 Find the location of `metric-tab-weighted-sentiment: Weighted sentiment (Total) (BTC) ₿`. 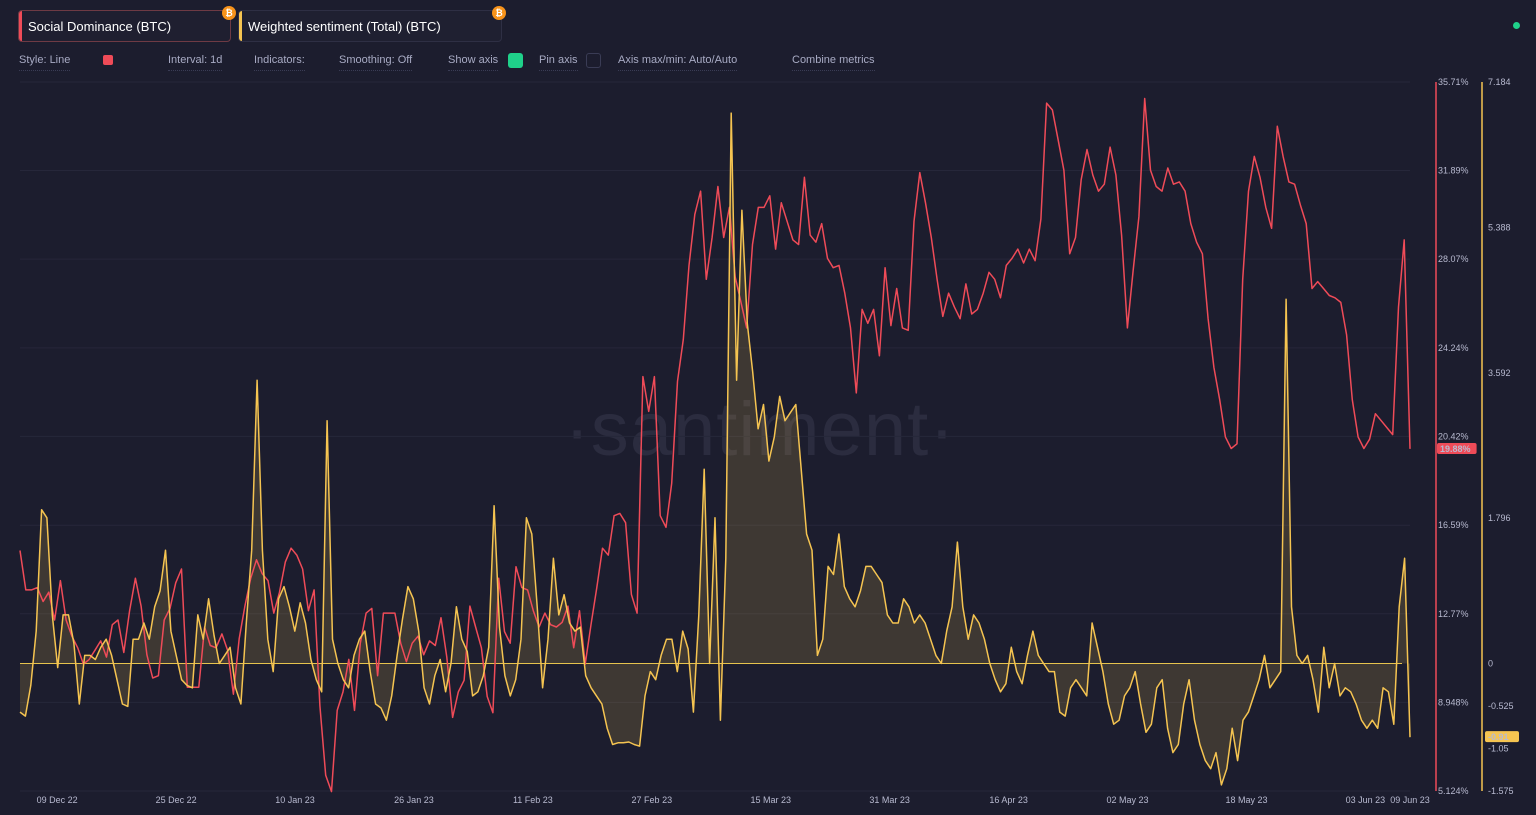

metric-tab-weighted-sentiment: Weighted sentiment (Total) (BTC) ₿ is located at coordinates (372, 24).